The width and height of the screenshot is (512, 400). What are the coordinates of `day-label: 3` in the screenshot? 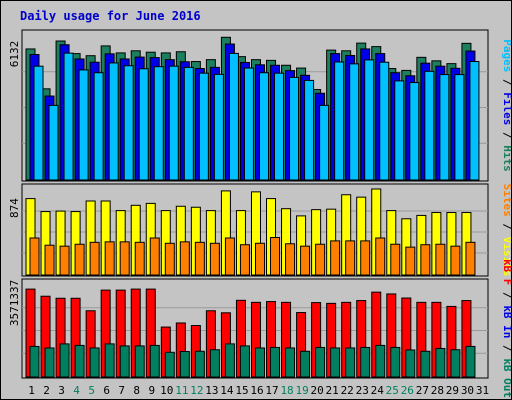 It's located at (61, 390).